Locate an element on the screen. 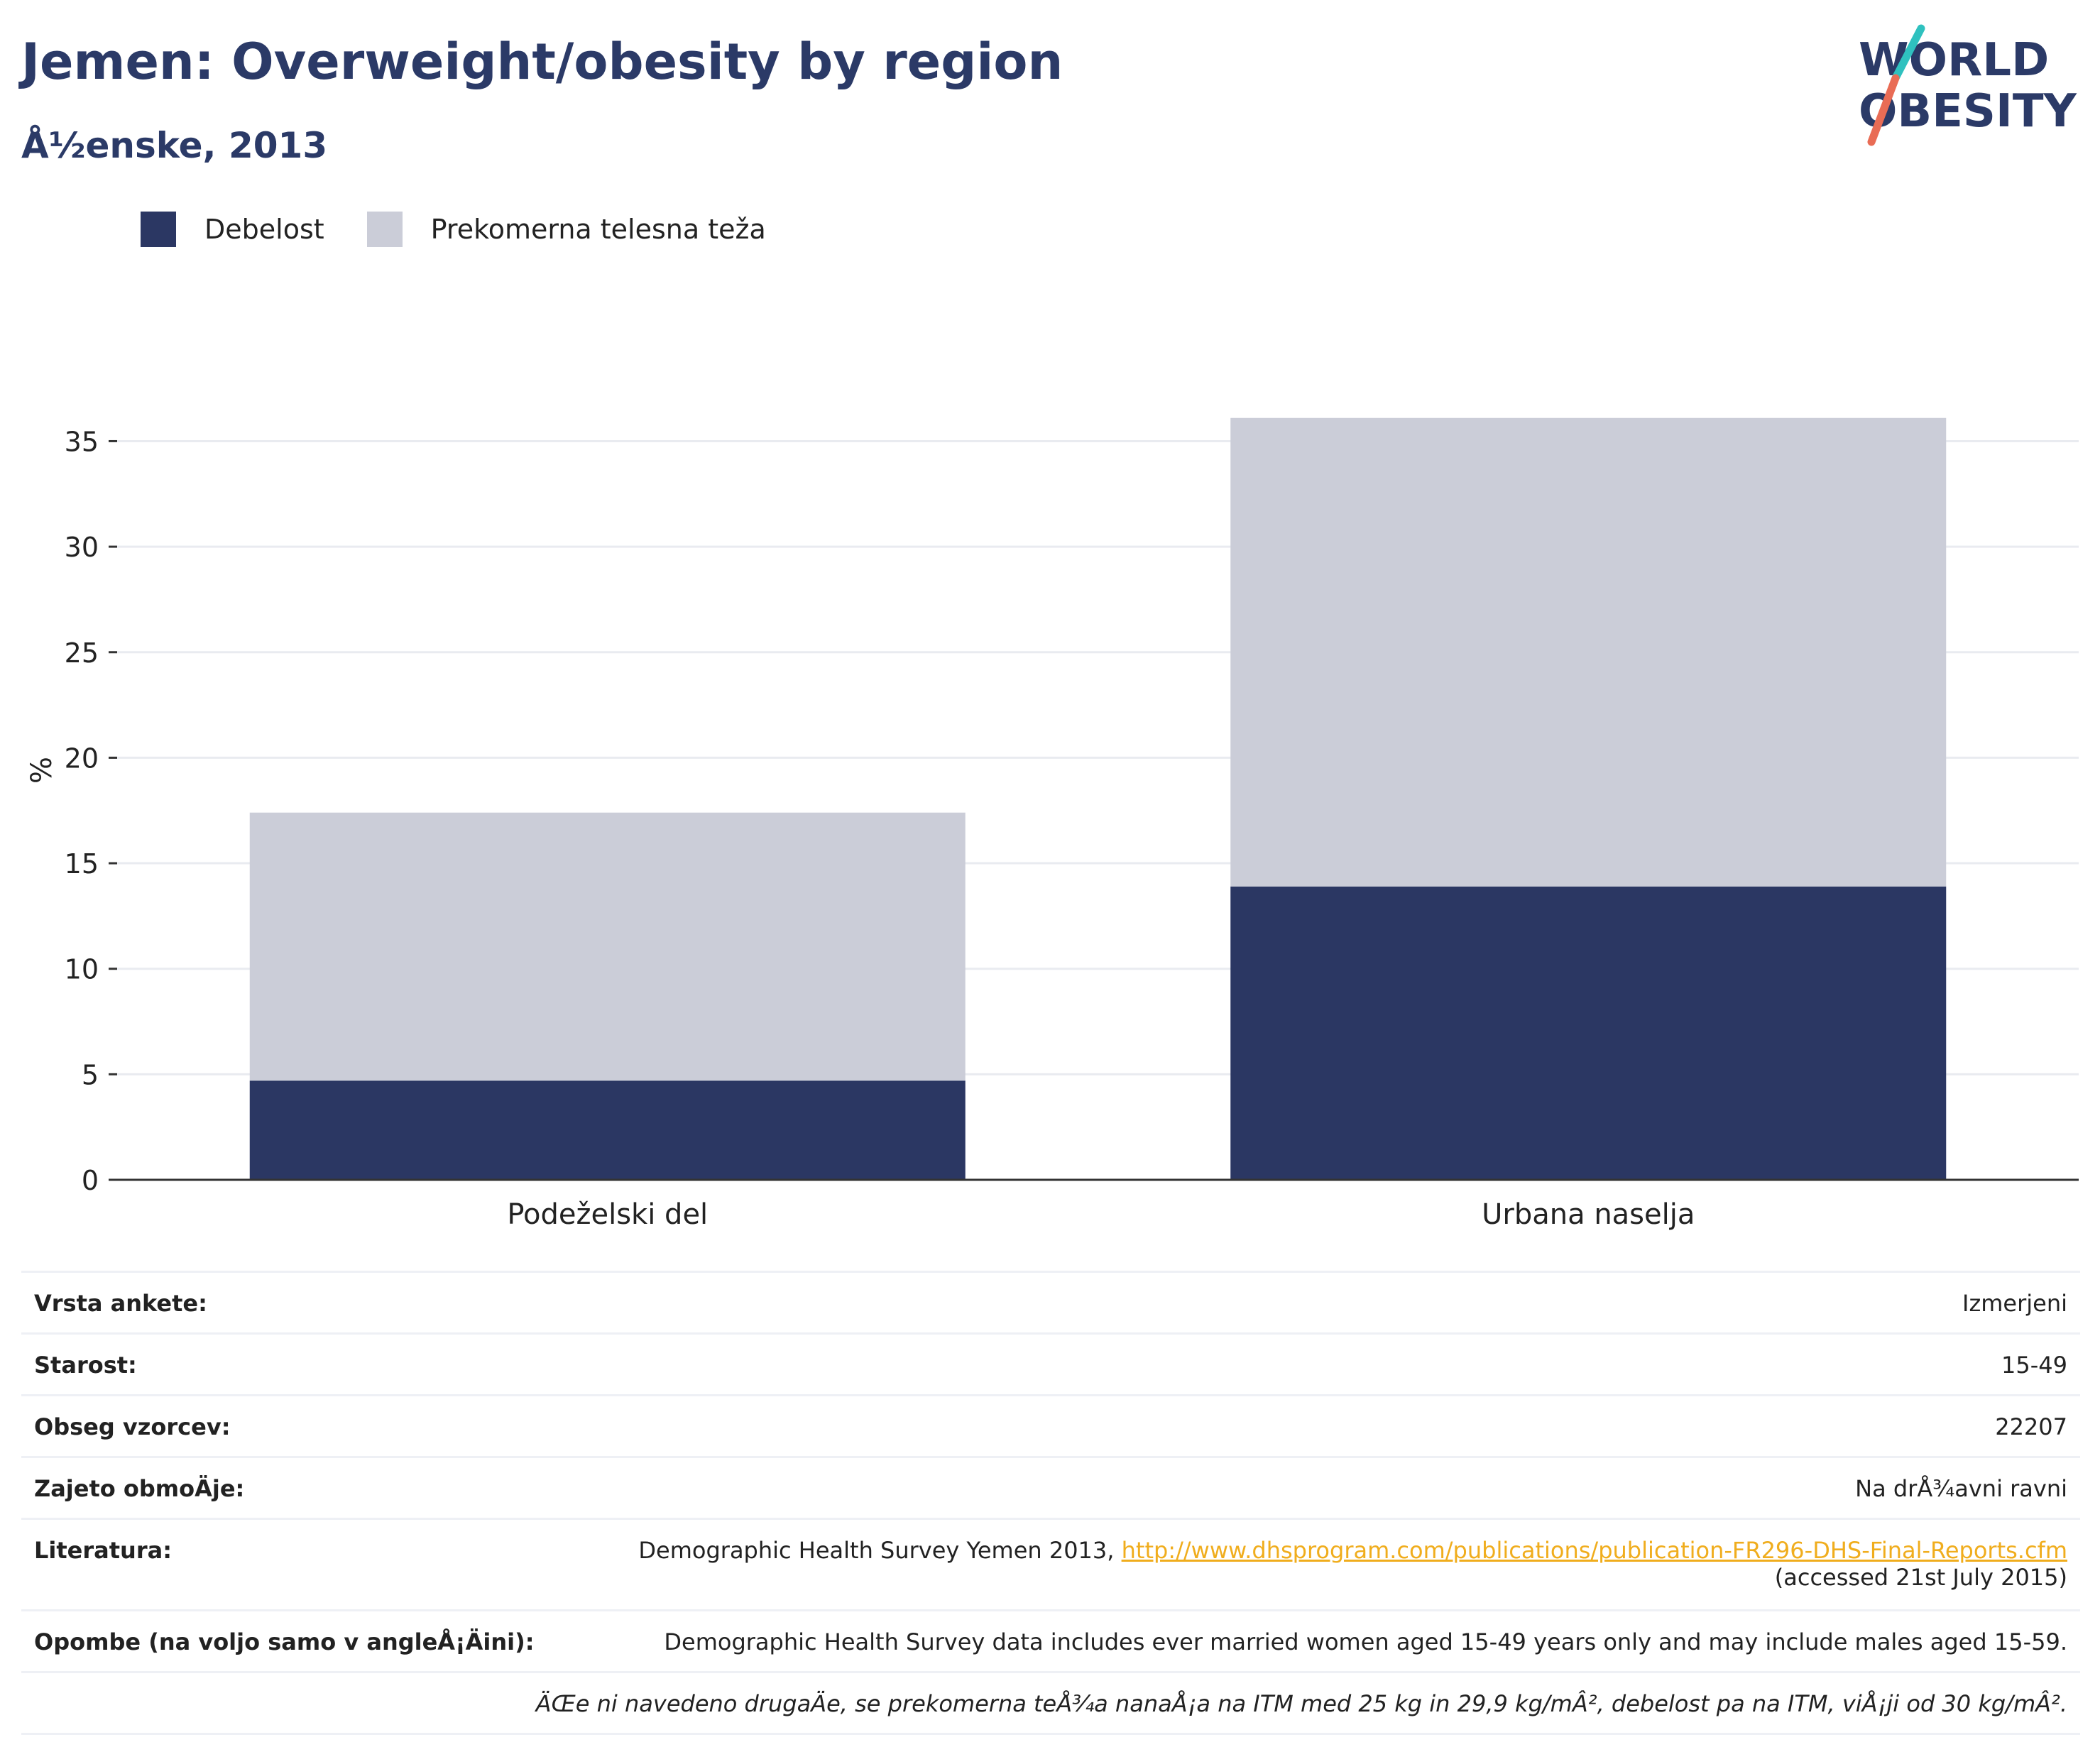 This screenshot has width=2100, height=1747. info-row-survey-type: Vrsta ankete: Izmerjeni is located at coordinates (1050, 1301).